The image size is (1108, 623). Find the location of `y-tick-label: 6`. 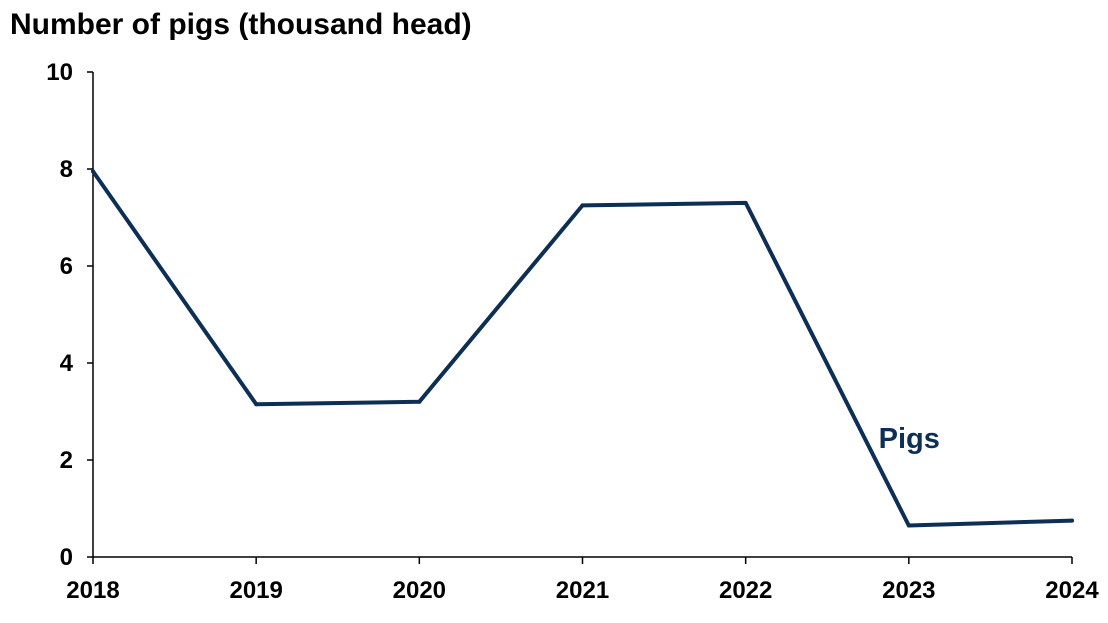

y-tick-label: 6 is located at coordinates (66, 266).